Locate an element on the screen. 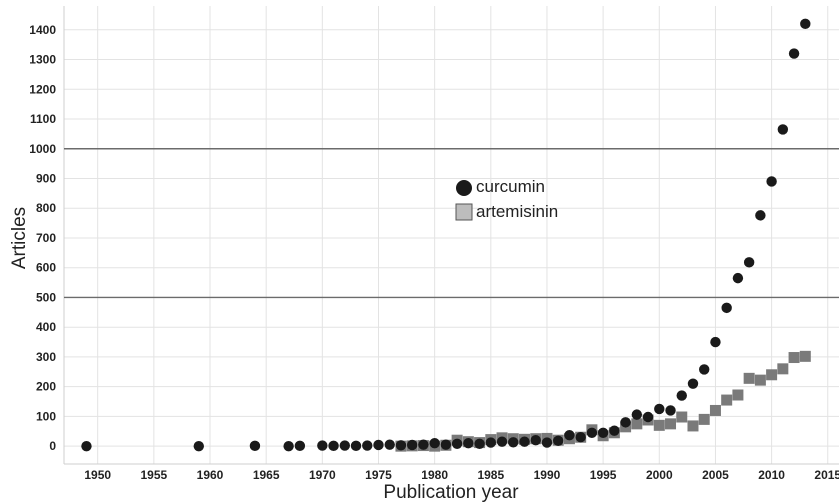  x-tick-label: 2005 is located at coordinates (715, 475).